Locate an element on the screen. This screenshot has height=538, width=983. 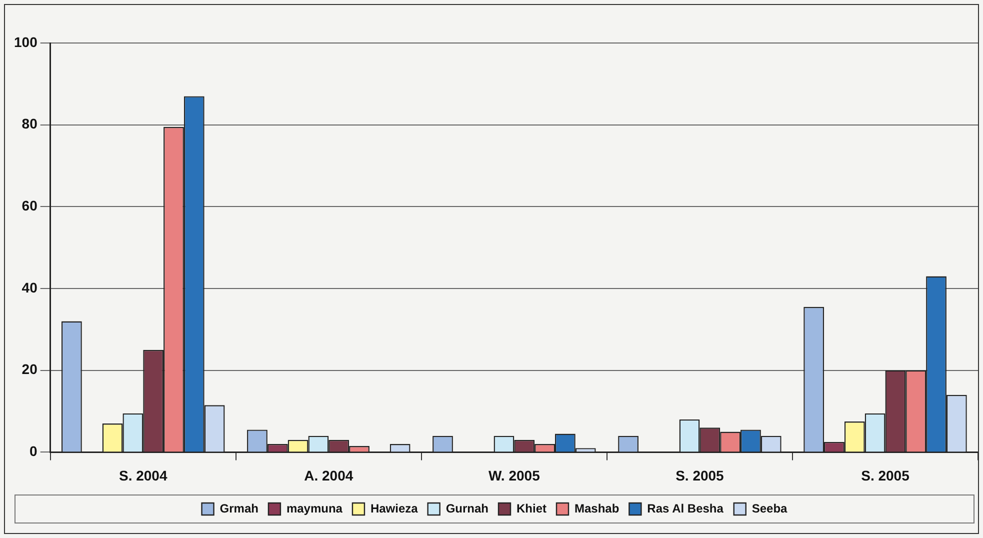
legend-label: Khiet is located at coordinates (531, 508).